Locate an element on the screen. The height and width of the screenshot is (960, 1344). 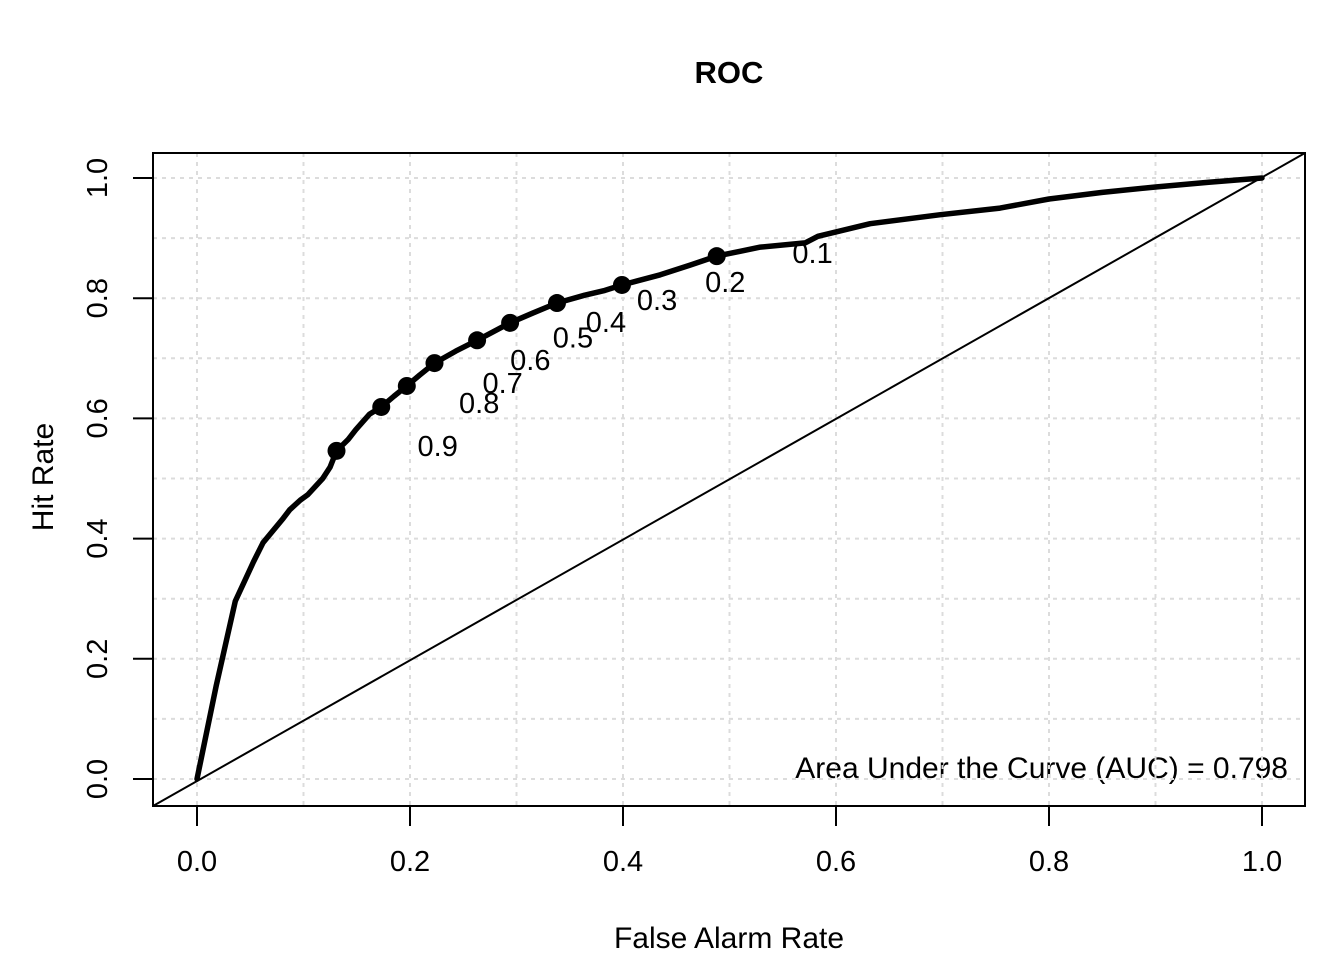
x-tick-label: 0.0 is located at coordinates (197, 862).